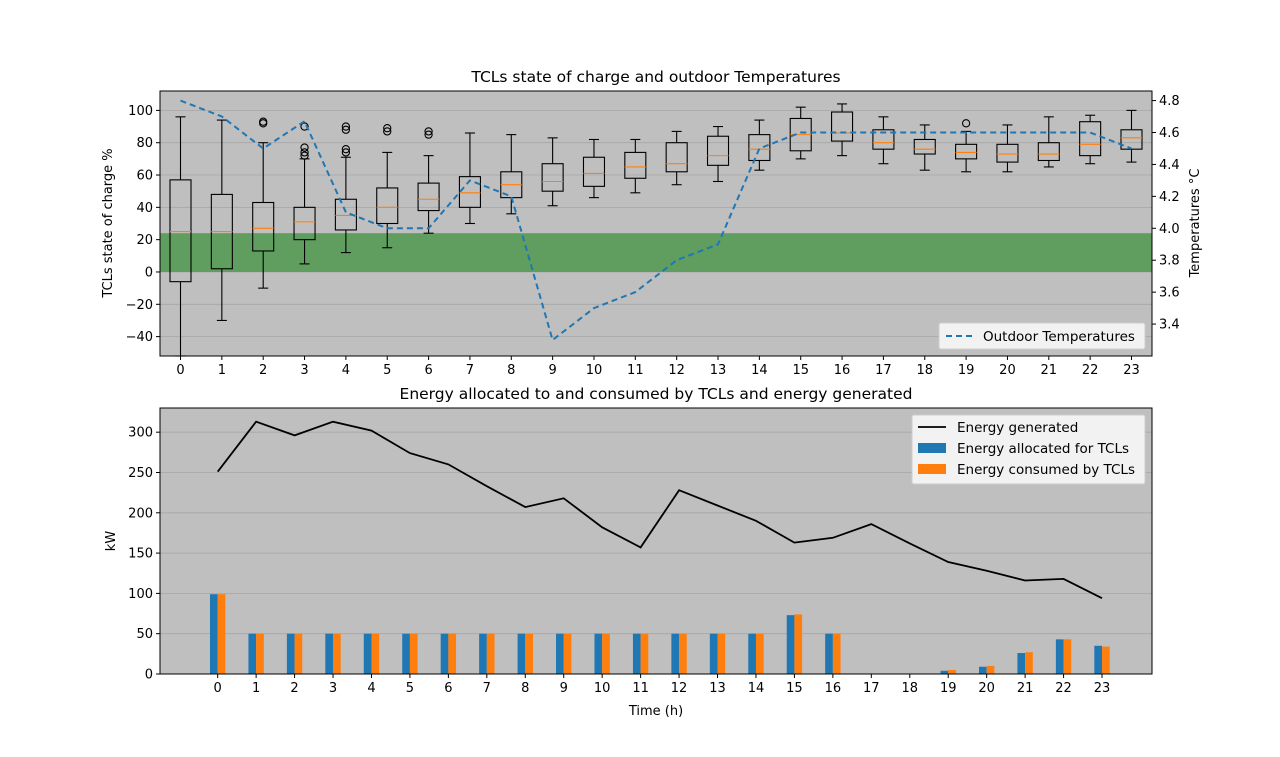 Image resolution: width=1280 pixels, height=757 pixels. I want to click on x-tick-label-top: 8, so click(511, 370).